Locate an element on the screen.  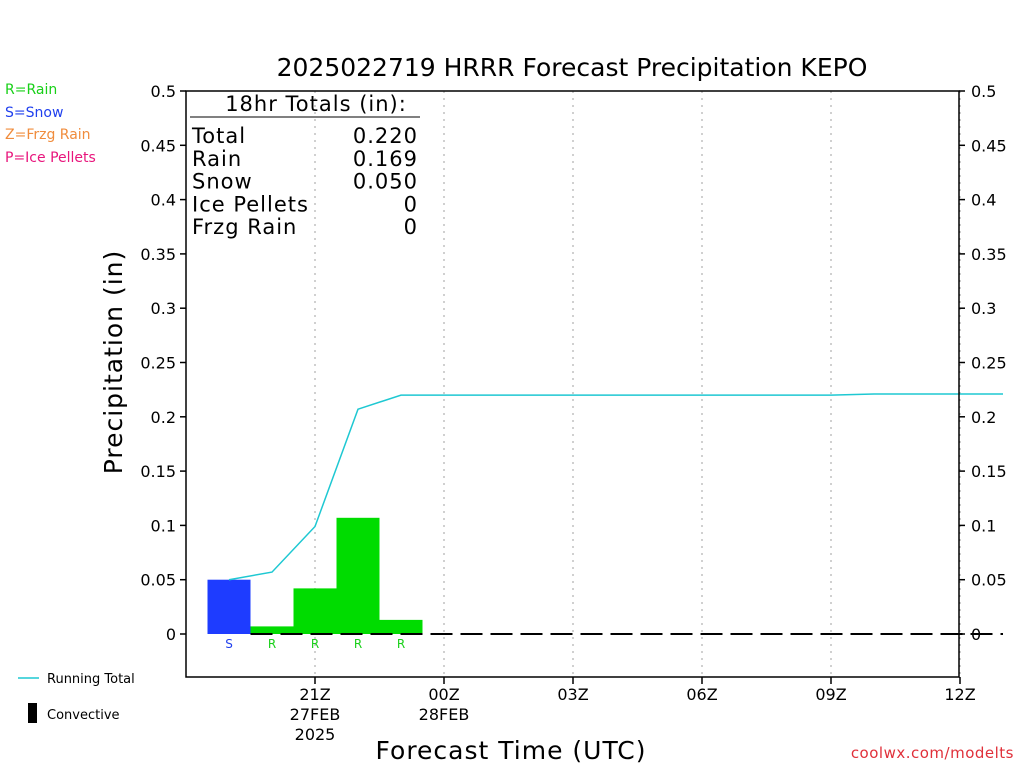
x-axis-label: Forecast Time (UTC) is located at coordinates (511, 750).